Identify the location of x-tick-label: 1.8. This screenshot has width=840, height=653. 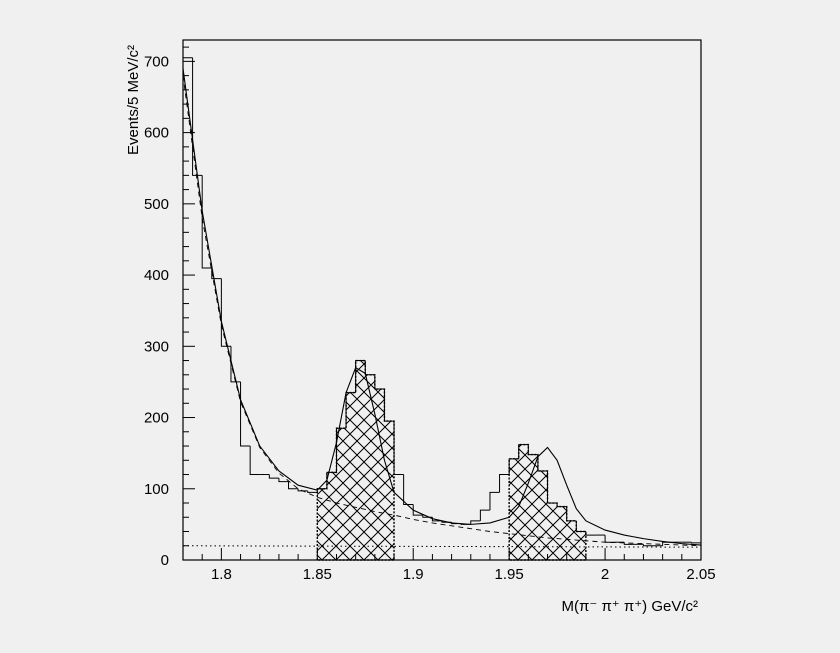
(221, 574).